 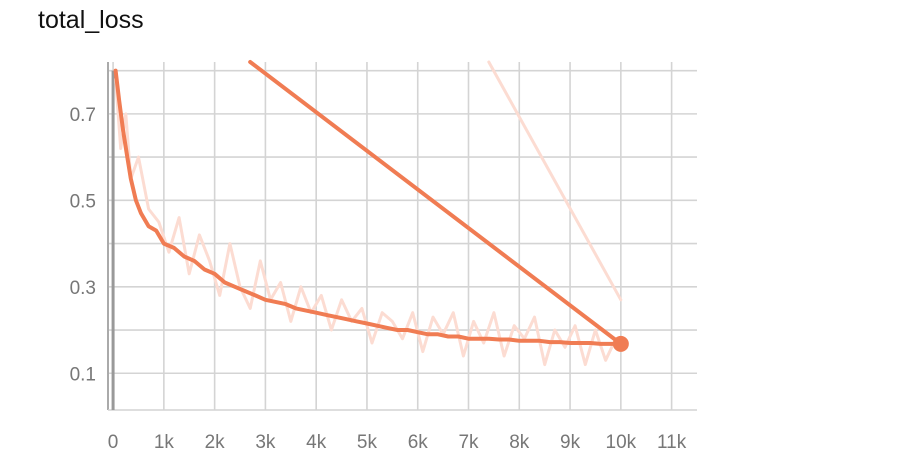 I want to click on chart-title: total_loss, so click(x=91, y=20).